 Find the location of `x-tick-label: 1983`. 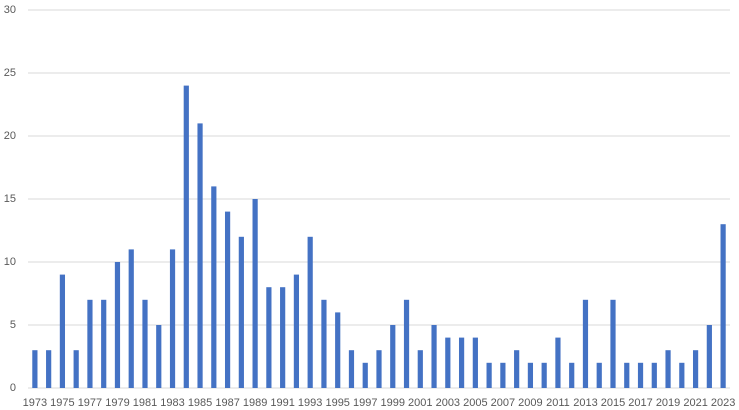

x-tick-label: 1983 is located at coordinates (172, 403).